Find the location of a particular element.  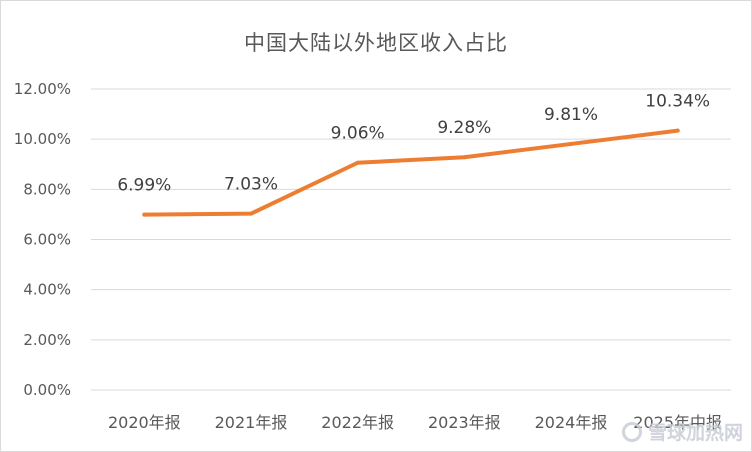

y-tick-label: 0.00% is located at coordinates (47, 390).